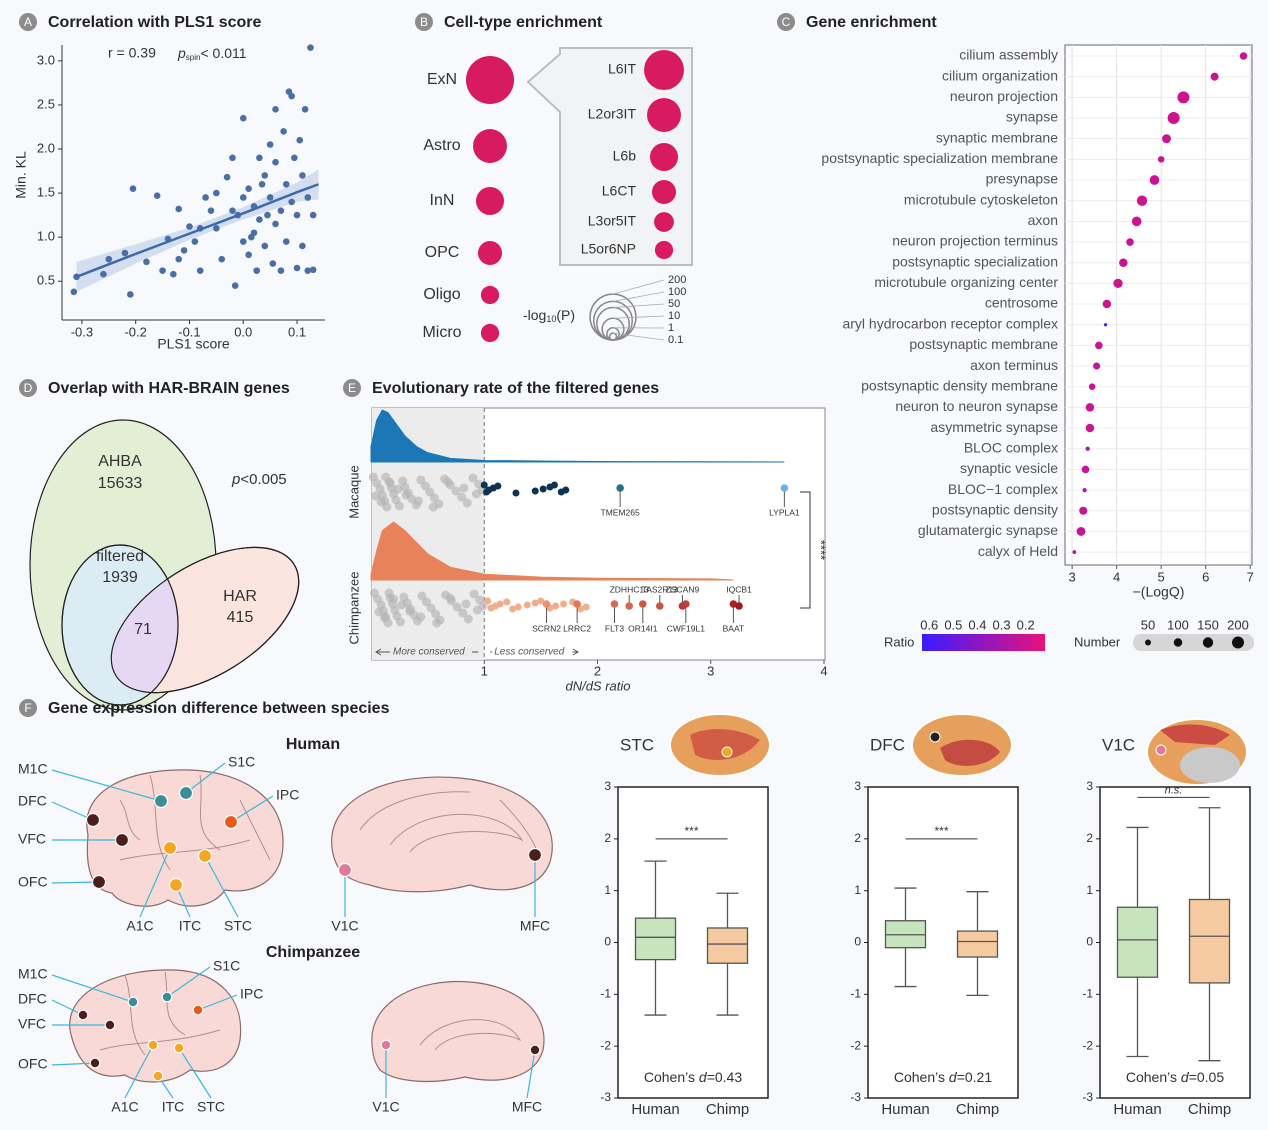  Describe the element at coordinates (33, 974) in the screenshot. I see `region-label: M1C` at that location.